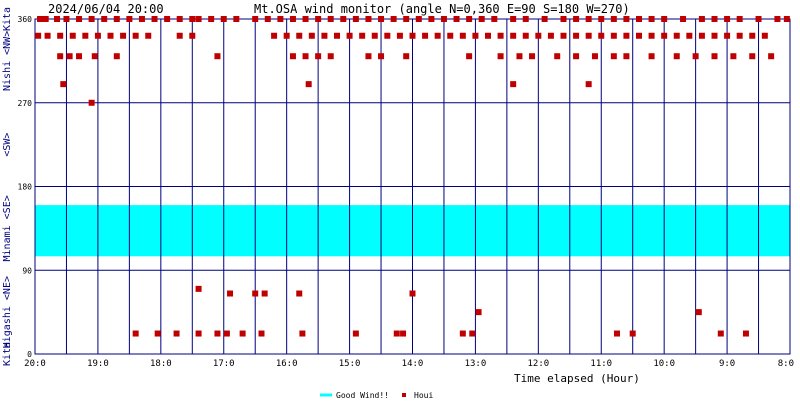  I want to click on x-axis-label: Time elapsed (Hour), so click(577, 378).